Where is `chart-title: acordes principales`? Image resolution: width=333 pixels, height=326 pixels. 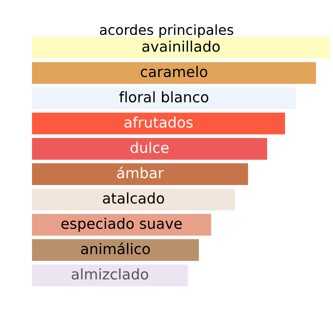 chart-title: acordes principales is located at coordinates (167, 31).